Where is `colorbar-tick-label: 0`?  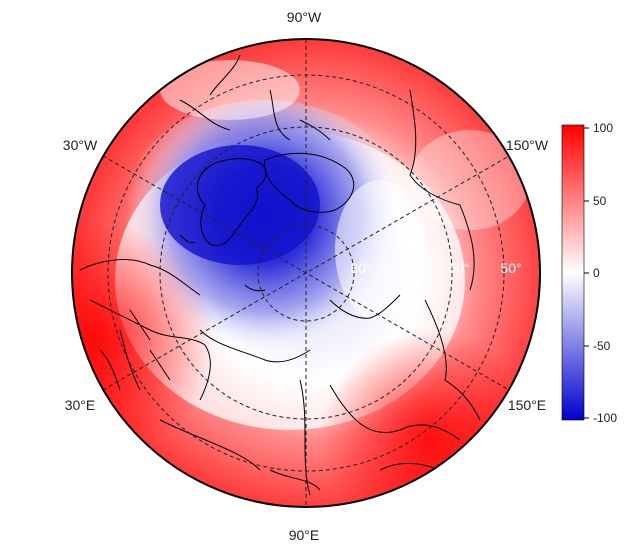
colorbar-tick-label: 0 is located at coordinates (596, 273).